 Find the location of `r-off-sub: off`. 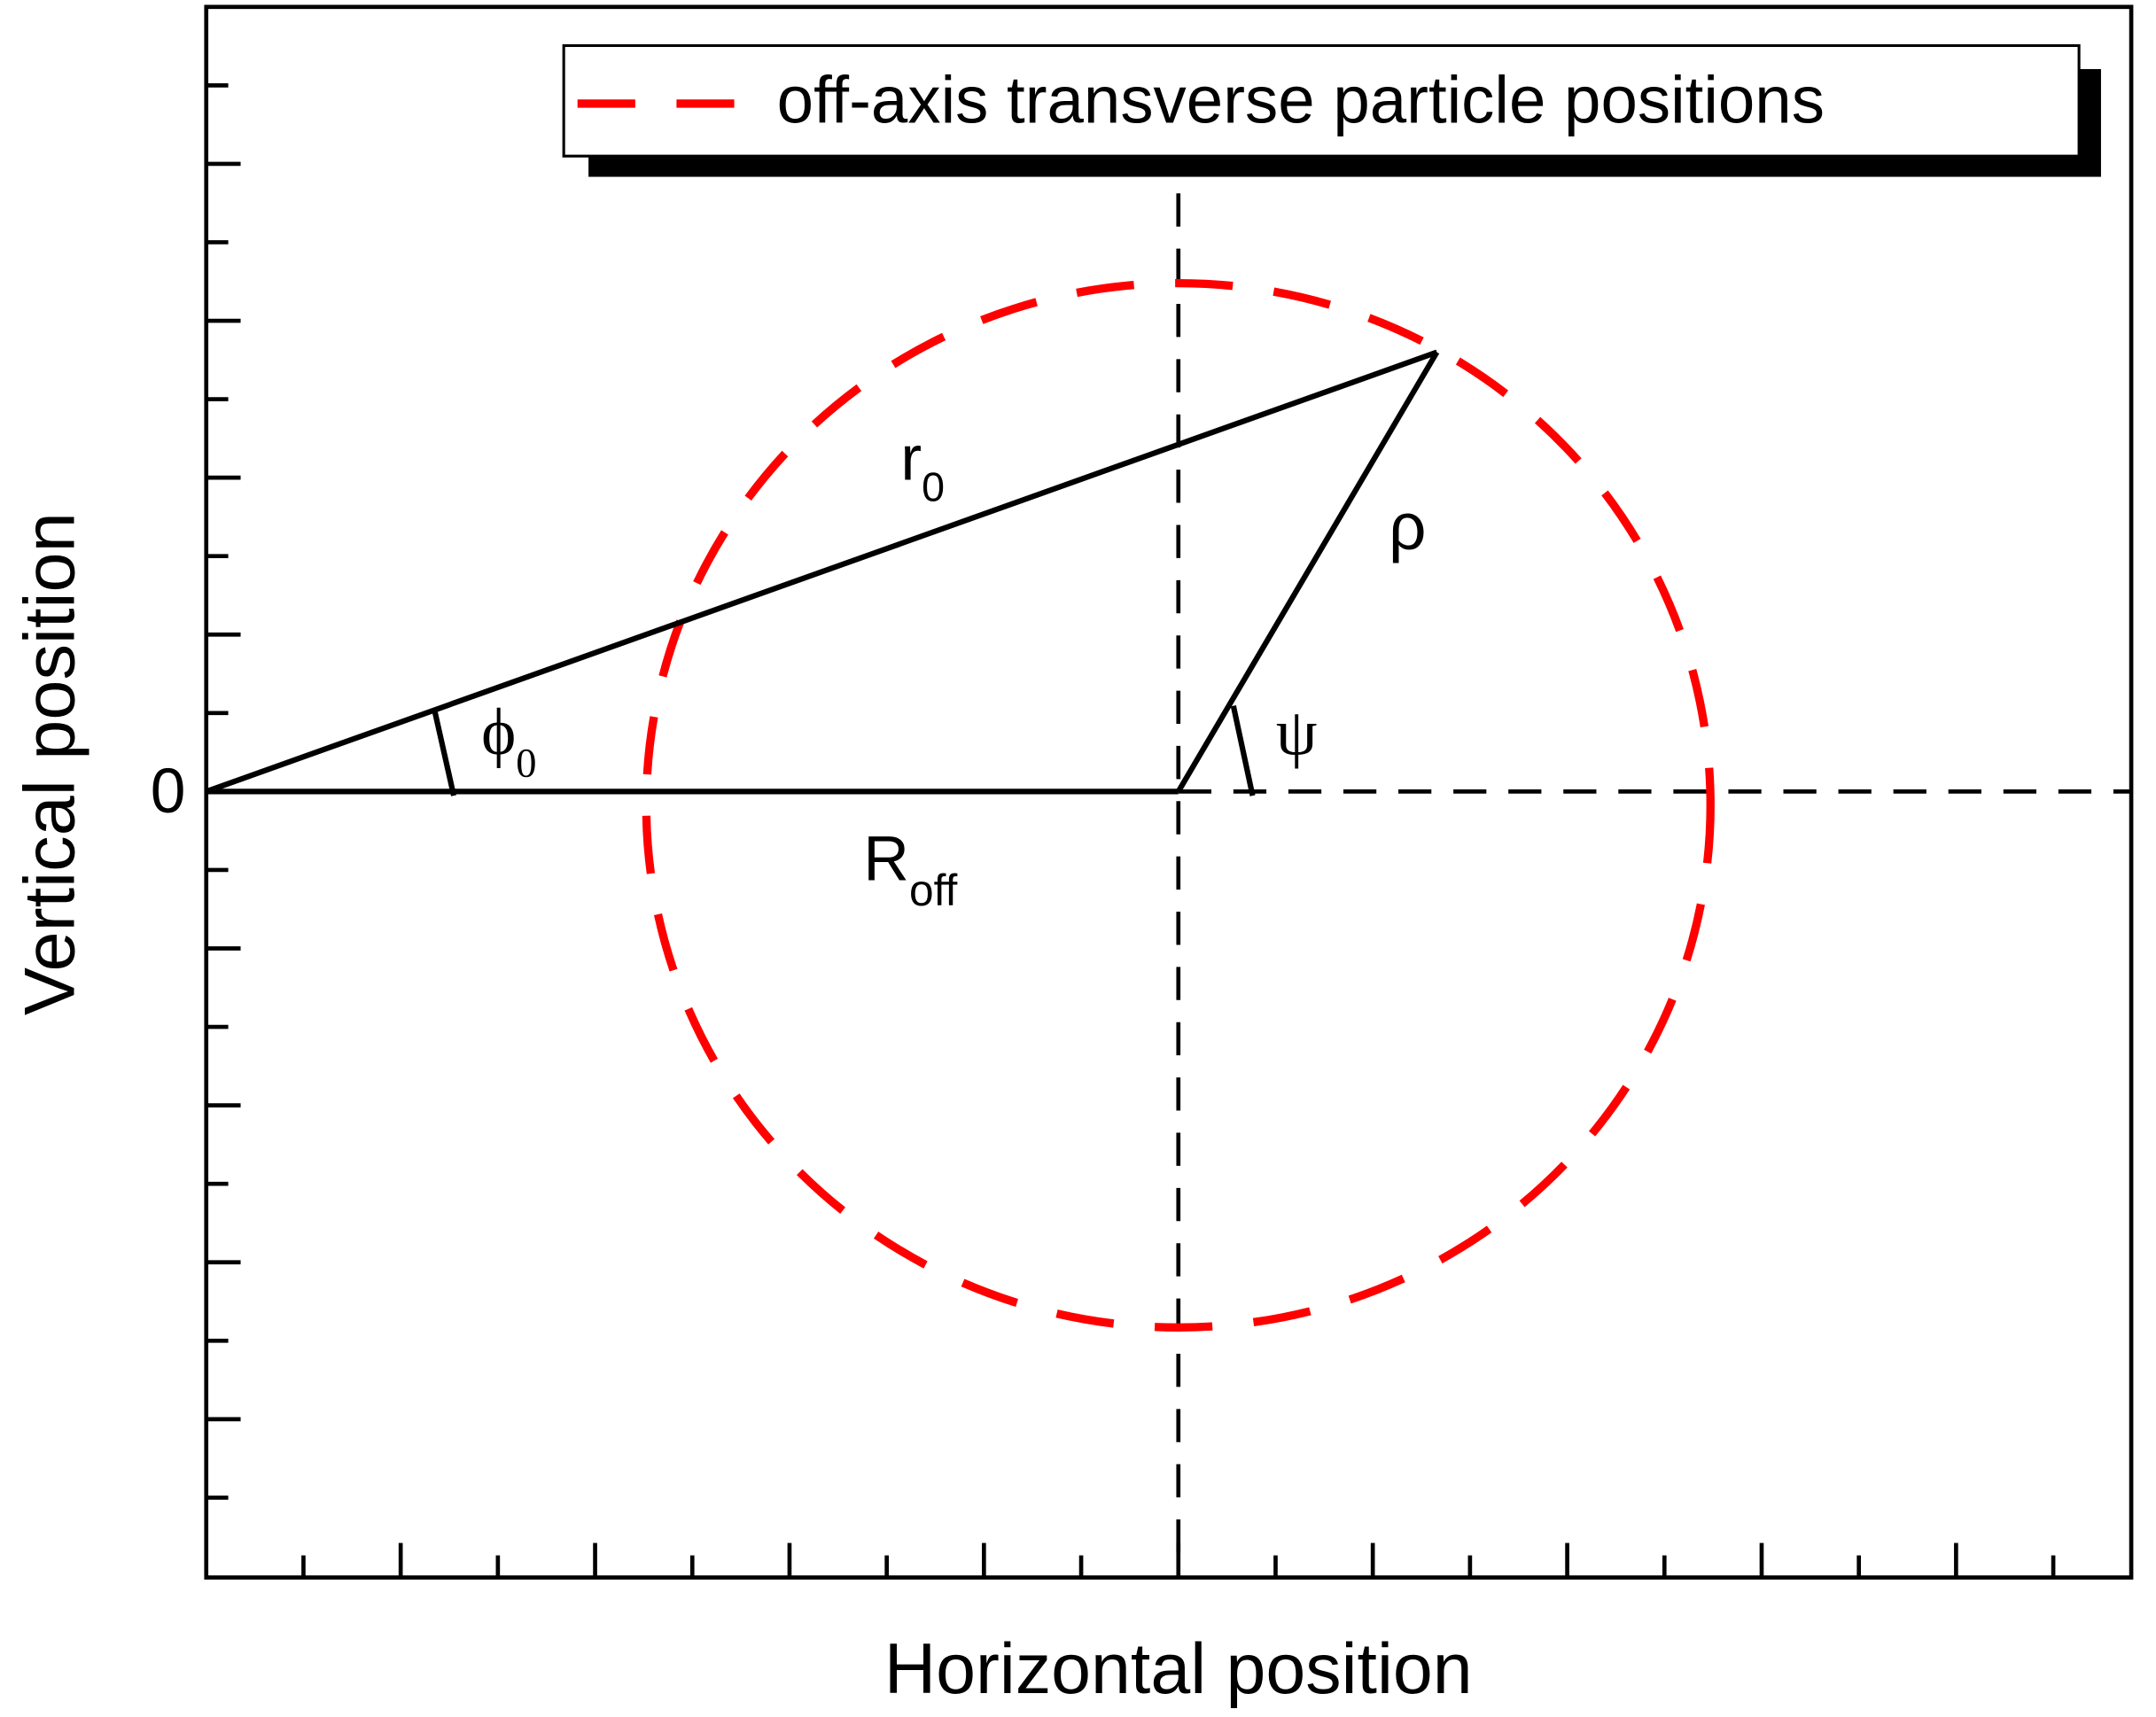

r-off-sub: off is located at coordinates (933, 890).